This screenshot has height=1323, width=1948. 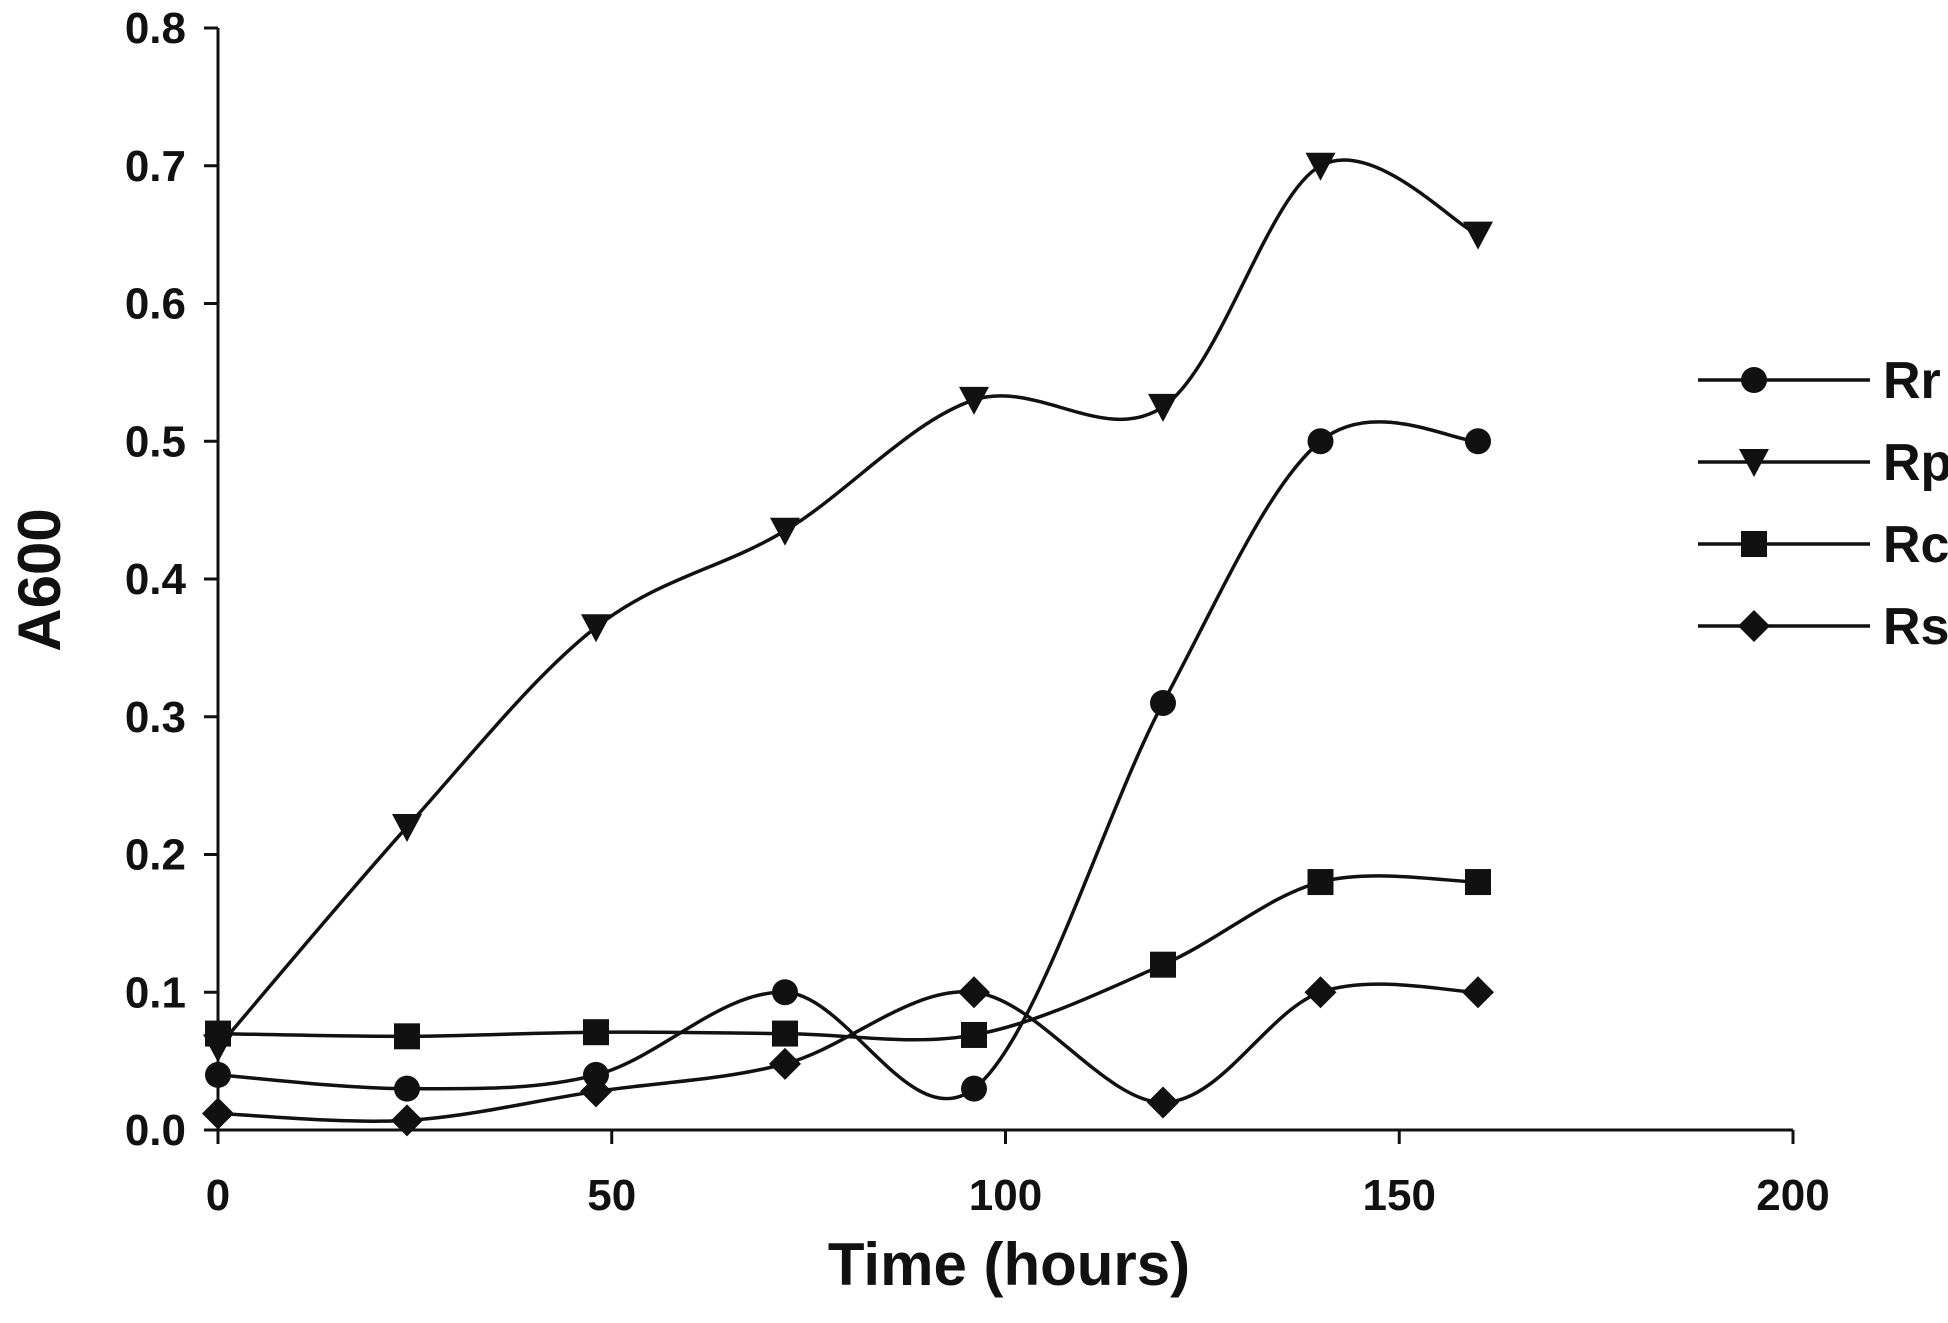 I want to click on legend-marker-rc, so click(x=1754, y=544).